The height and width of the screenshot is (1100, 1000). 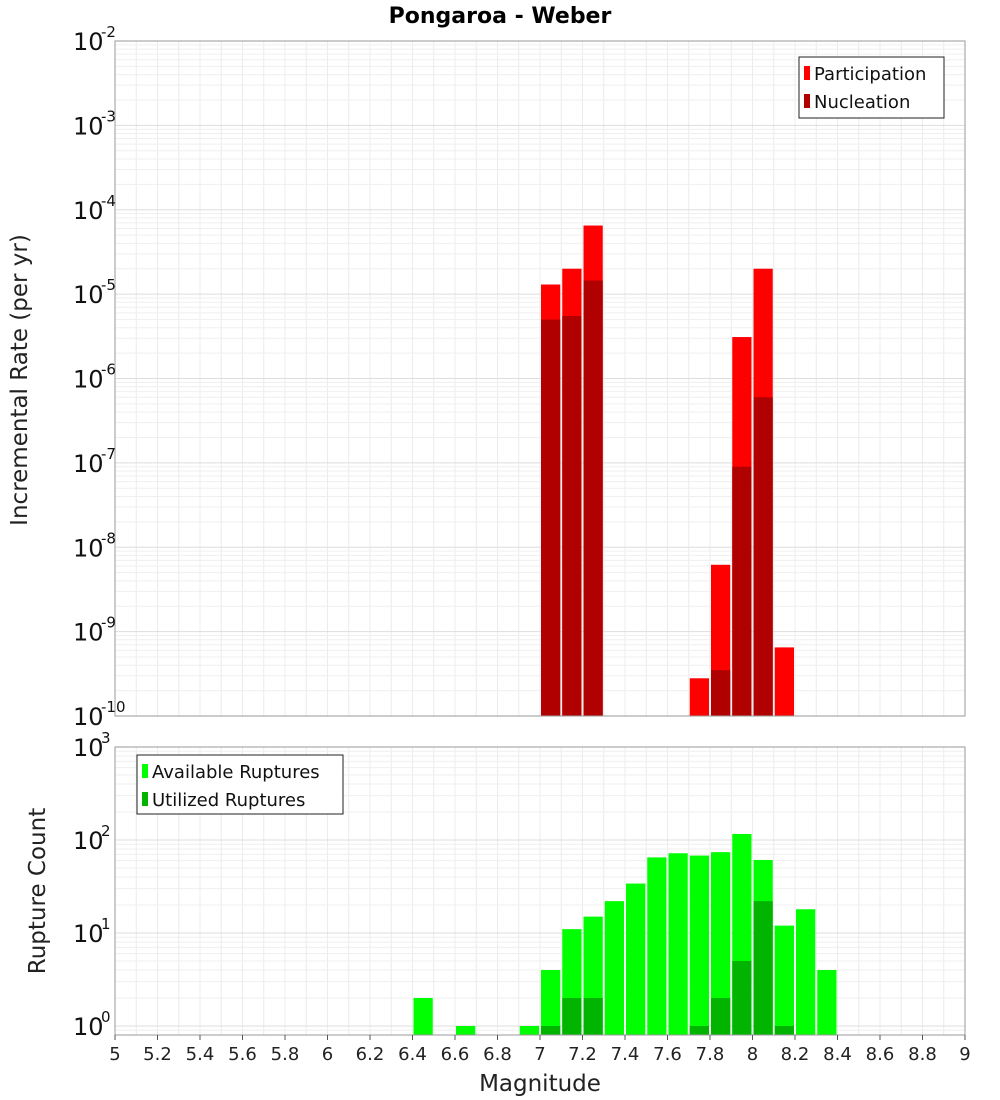 What do you see at coordinates (862, 102) in the screenshot?
I see `legend-label: Nucleation` at bounding box center [862, 102].